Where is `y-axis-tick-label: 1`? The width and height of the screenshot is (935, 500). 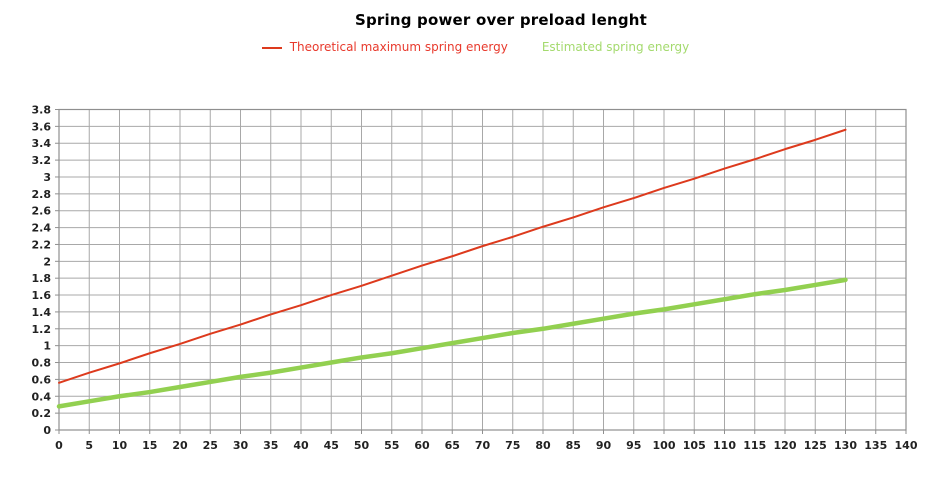
y-axis-tick-label: 1 is located at coordinates (47, 346).